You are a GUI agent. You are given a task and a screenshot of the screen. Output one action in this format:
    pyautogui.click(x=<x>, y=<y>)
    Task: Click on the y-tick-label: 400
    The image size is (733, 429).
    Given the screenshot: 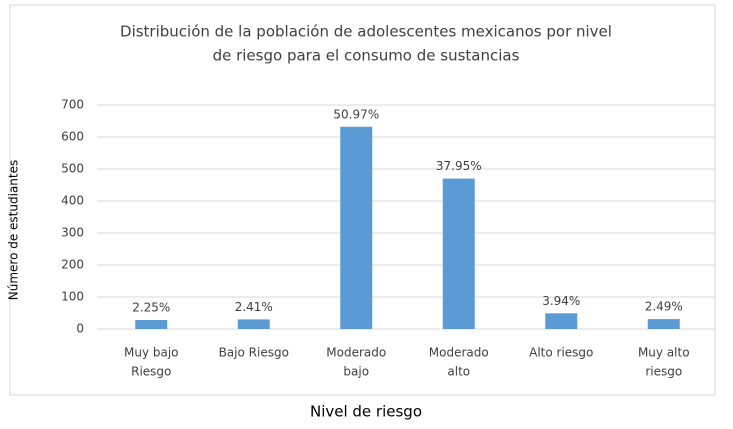 What is the action you would take?
    pyautogui.click(x=72, y=201)
    